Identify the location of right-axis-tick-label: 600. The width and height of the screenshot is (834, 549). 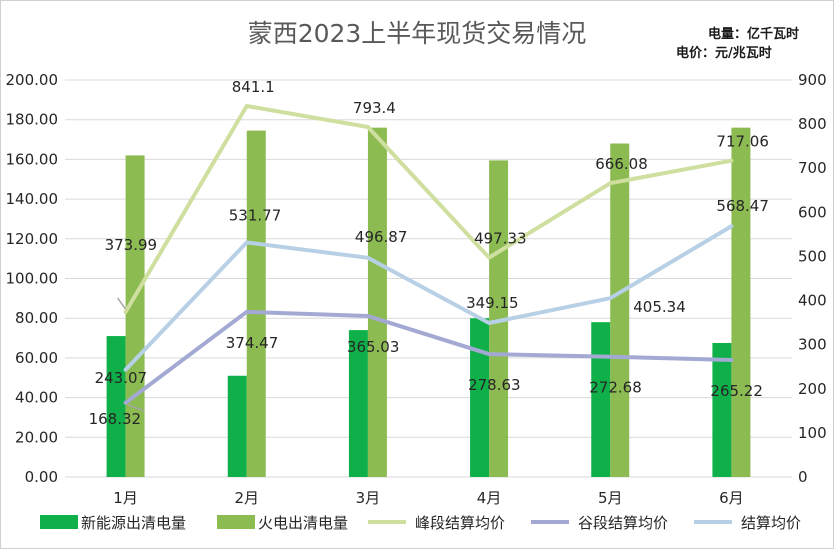
(812, 212).